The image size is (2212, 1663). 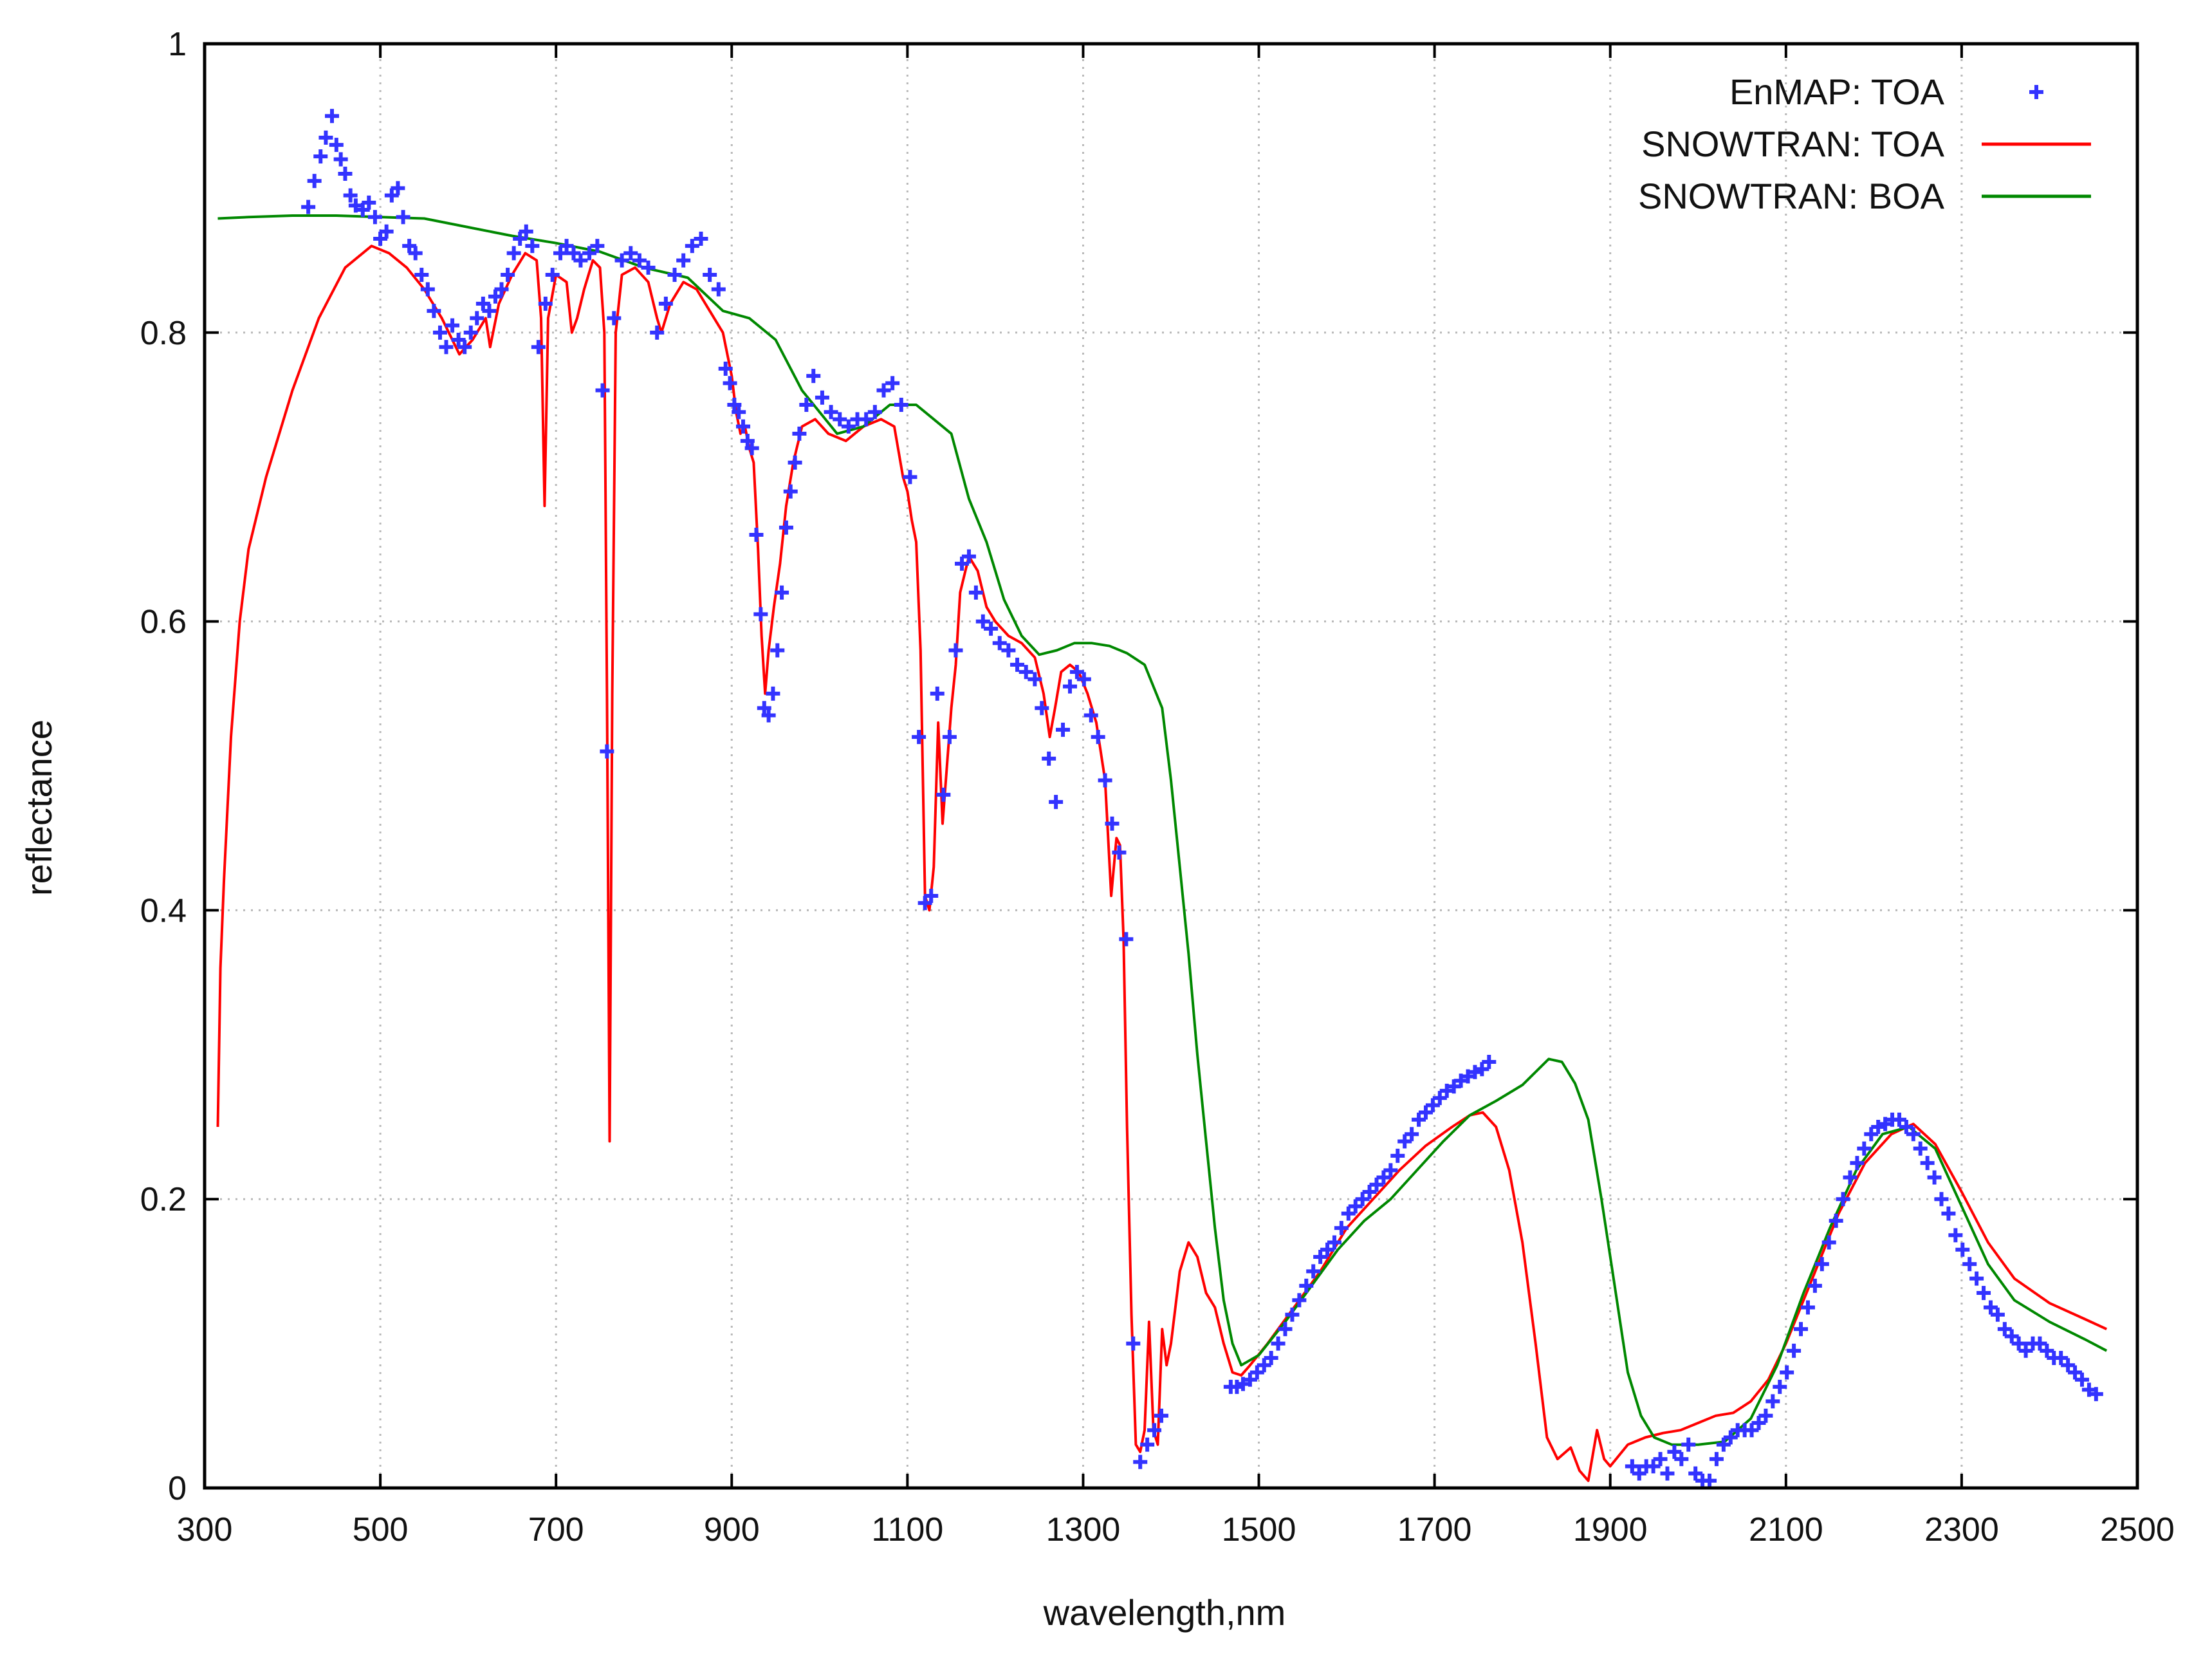 What do you see at coordinates (1793, 144) in the screenshot?
I see `legend-label: SNOWTRAN: TOA` at bounding box center [1793, 144].